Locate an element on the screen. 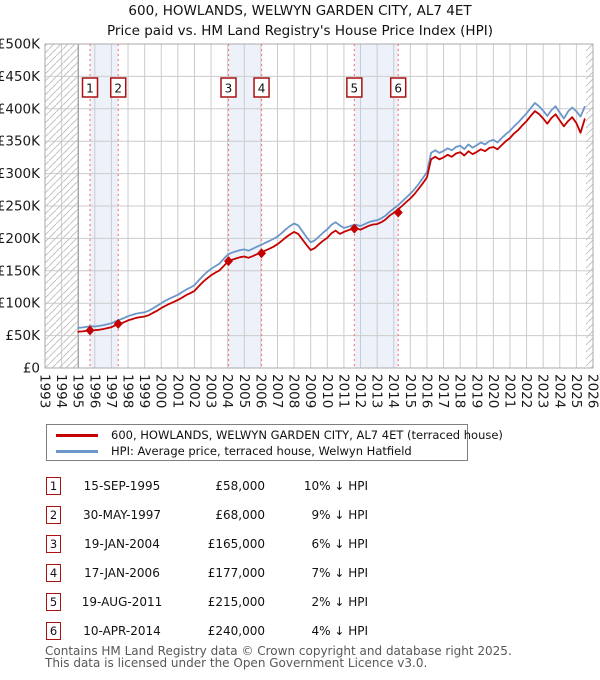 The height and width of the screenshot is (680, 600). sale-number-box: 5 is located at coordinates (53, 602).